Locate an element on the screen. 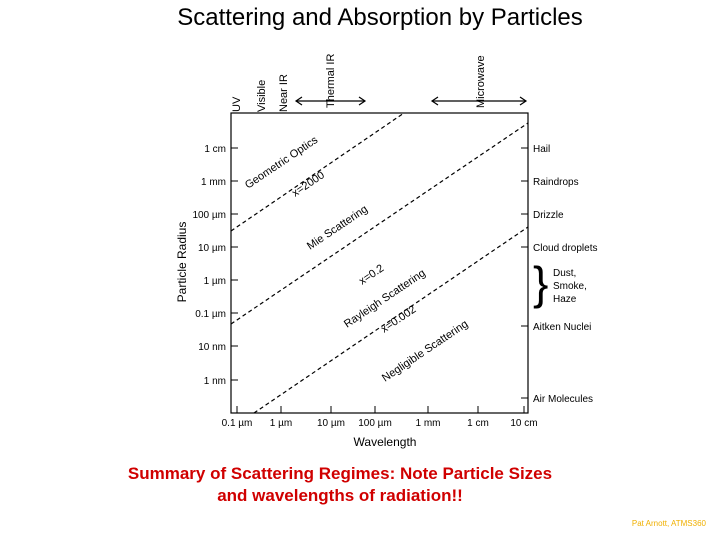 The height and width of the screenshot is (540, 720). x-tick-label-1-mm: 1 mm is located at coordinates (428, 423).